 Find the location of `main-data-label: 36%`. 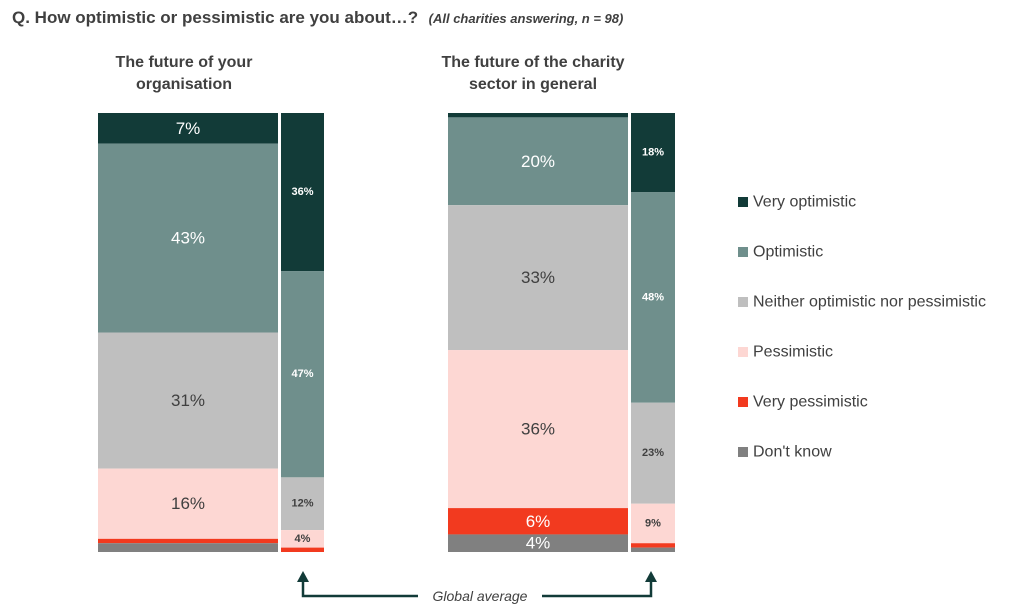

main-data-label: 36% is located at coordinates (538, 429).